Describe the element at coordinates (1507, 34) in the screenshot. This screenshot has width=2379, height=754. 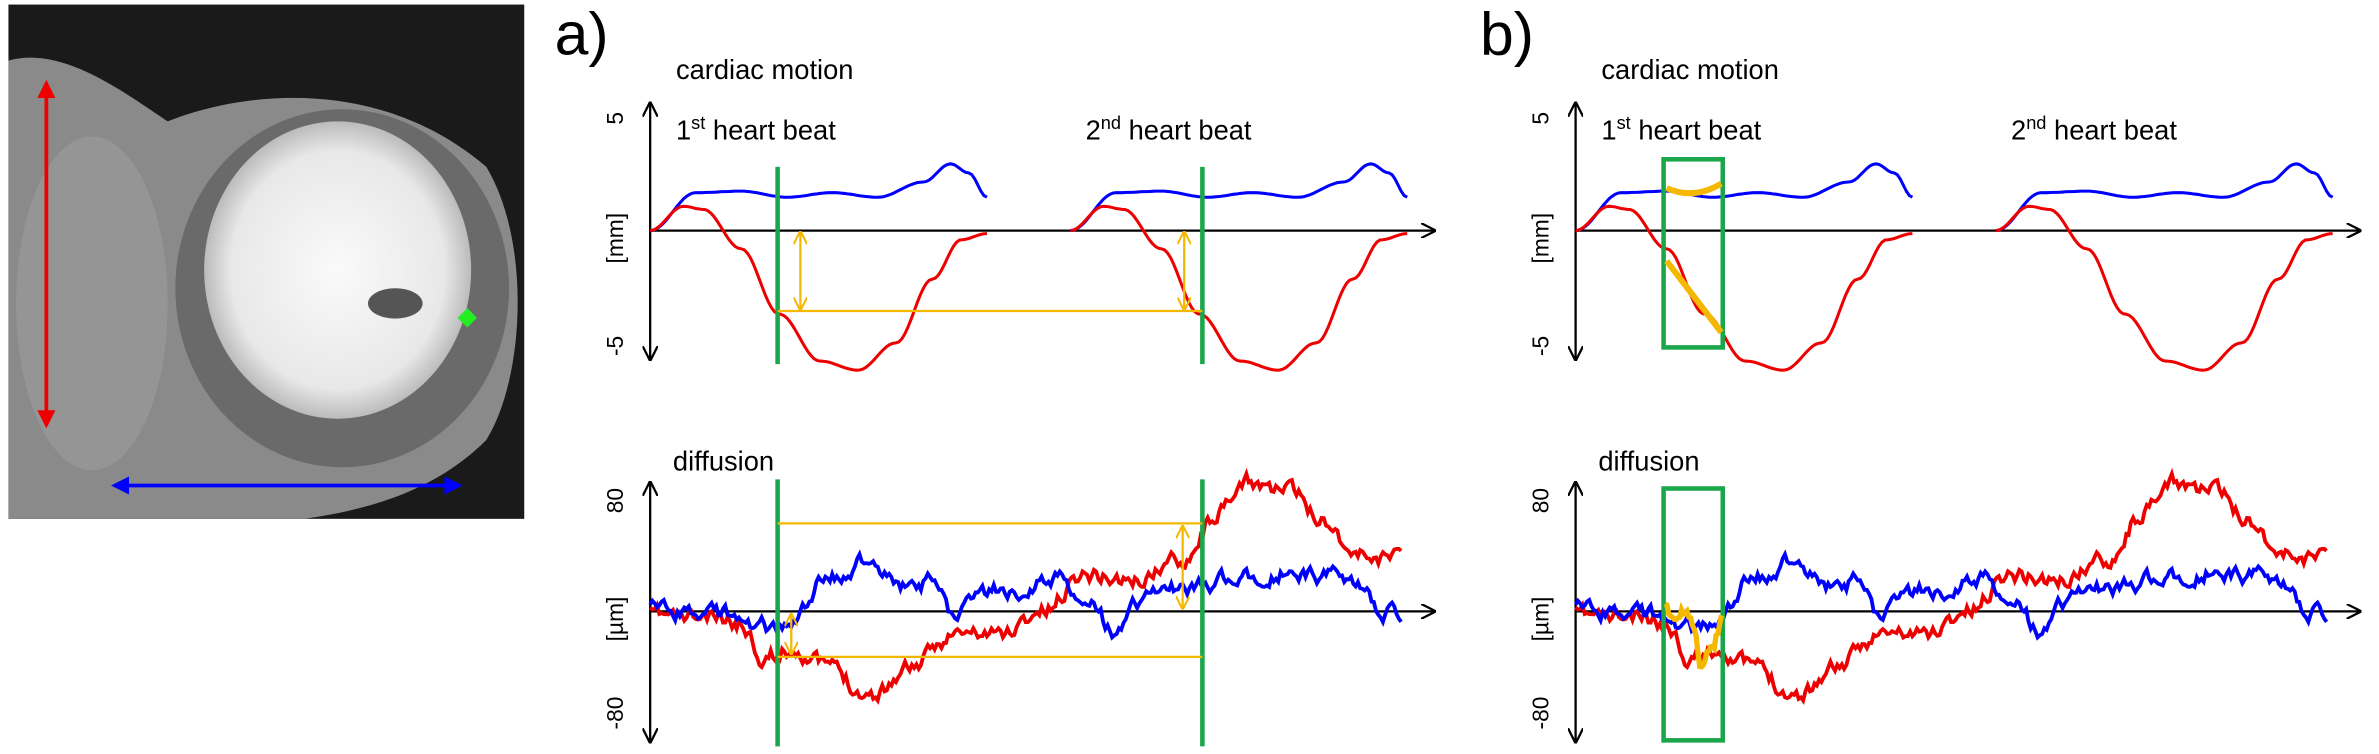
I see `panel-label: b)` at that location.